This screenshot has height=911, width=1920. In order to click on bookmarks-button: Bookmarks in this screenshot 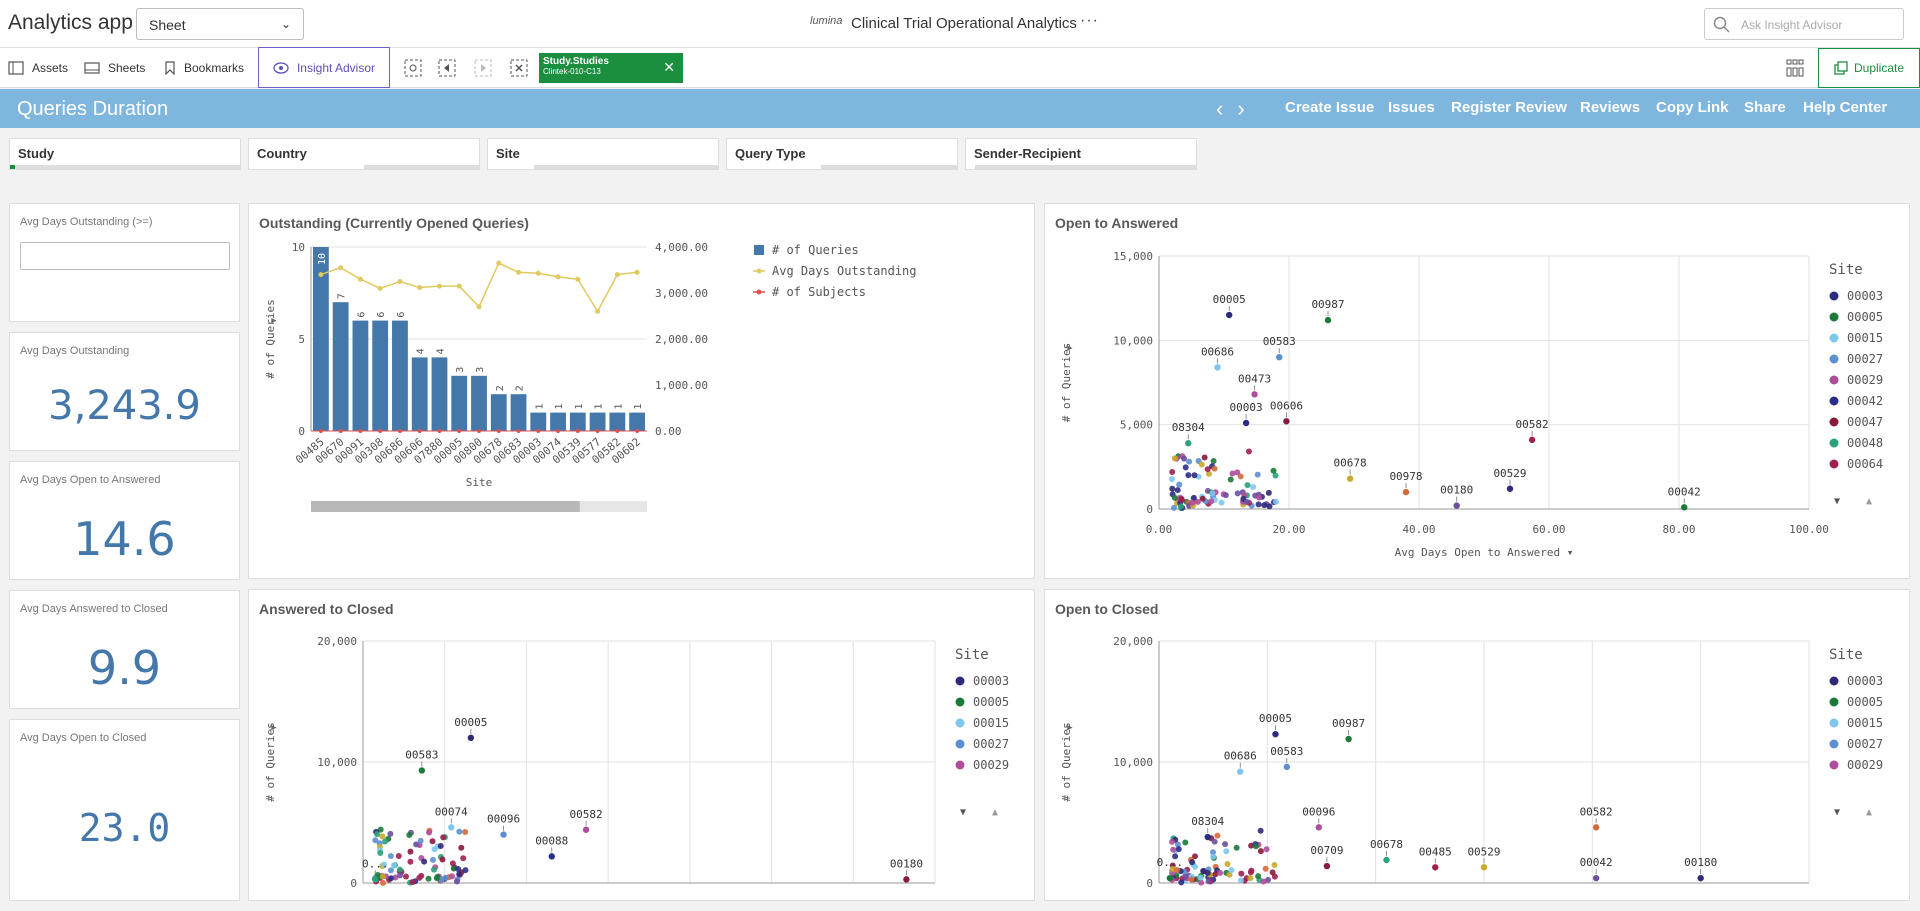, I will do `click(204, 68)`.